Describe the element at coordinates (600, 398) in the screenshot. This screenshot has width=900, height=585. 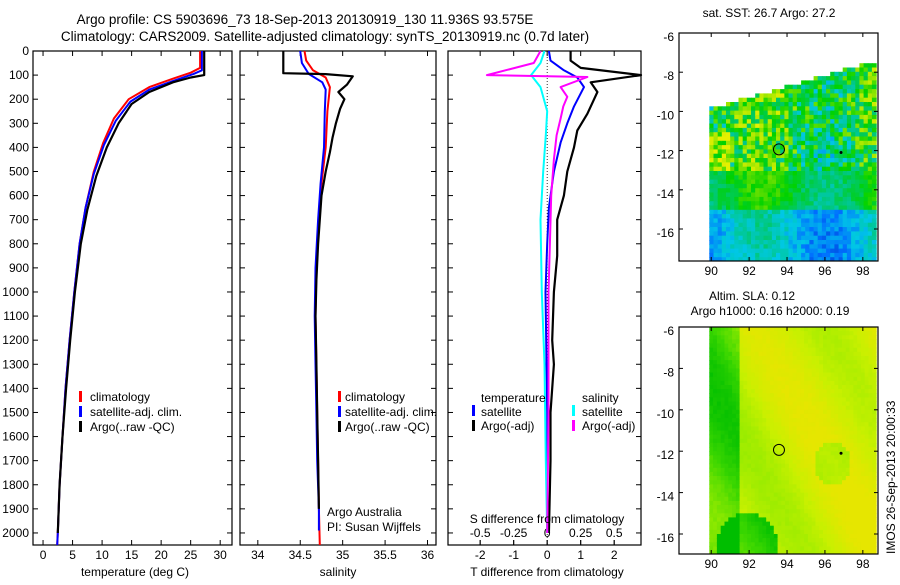
I see `legend-heading-salinity: salinity` at that location.